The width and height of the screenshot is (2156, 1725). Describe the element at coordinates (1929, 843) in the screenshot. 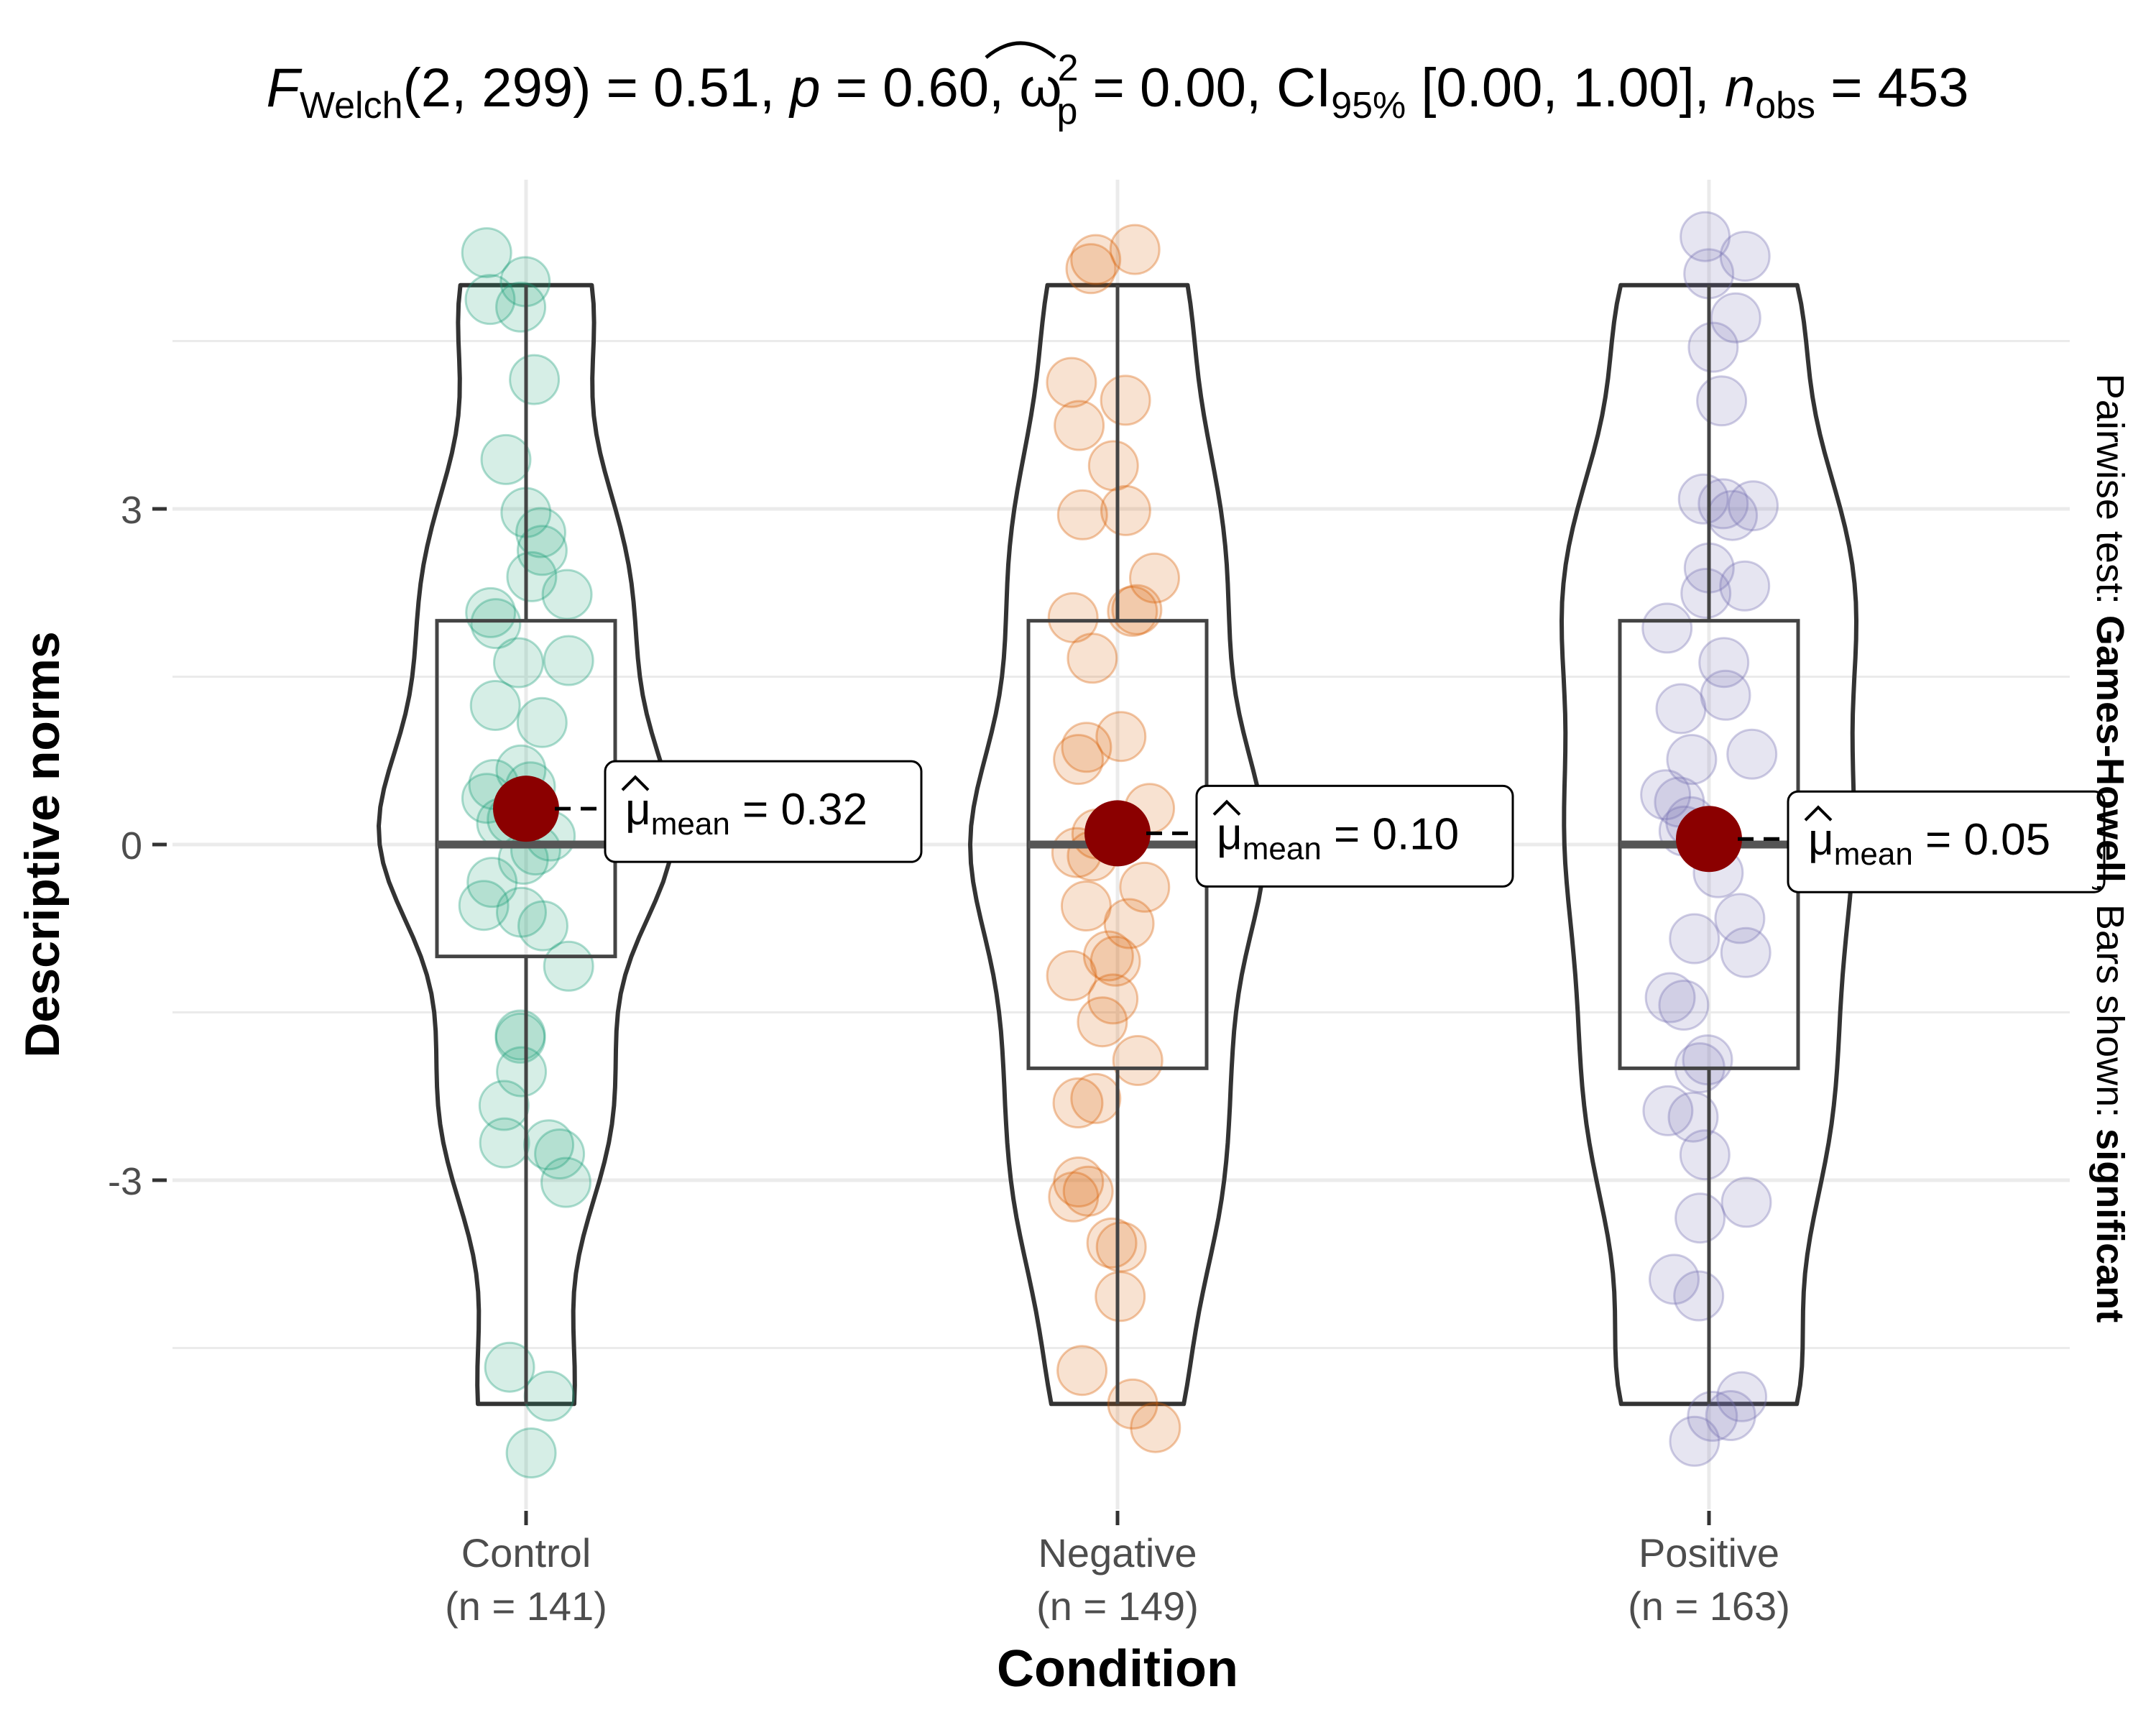

I see `mean-label: μmean = 0.05` at that location.